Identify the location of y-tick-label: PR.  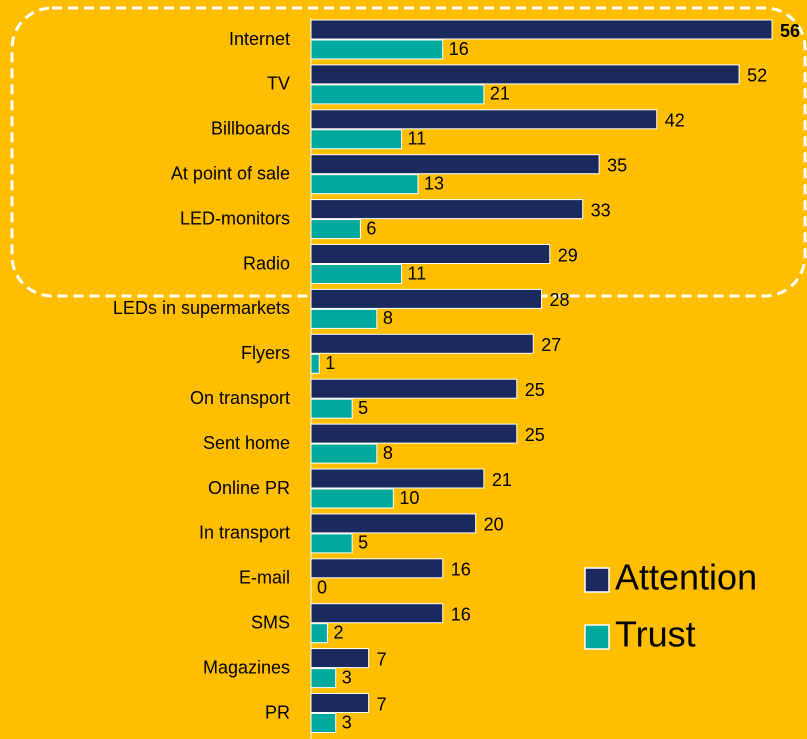
(277, 712).